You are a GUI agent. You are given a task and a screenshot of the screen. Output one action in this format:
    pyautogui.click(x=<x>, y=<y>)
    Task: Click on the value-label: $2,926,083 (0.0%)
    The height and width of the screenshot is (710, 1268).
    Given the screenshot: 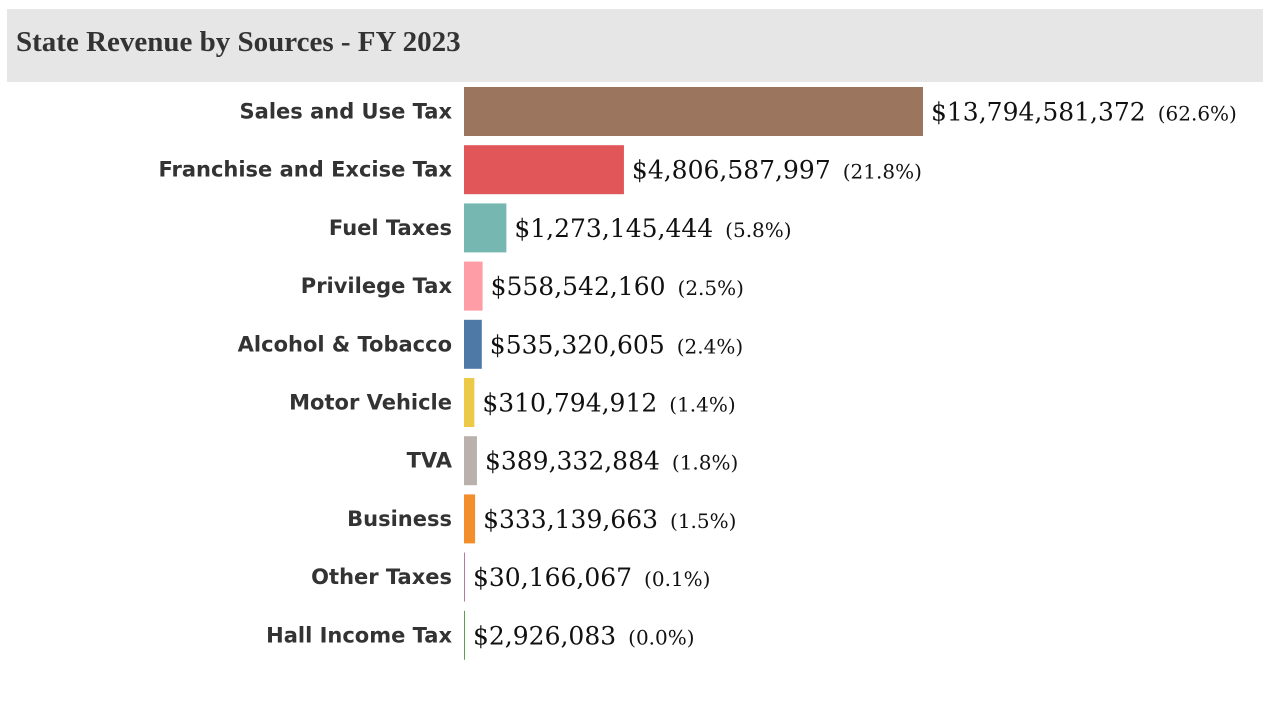 What is the action you would take?
    pyautogui.click(x=584, y=635)
    